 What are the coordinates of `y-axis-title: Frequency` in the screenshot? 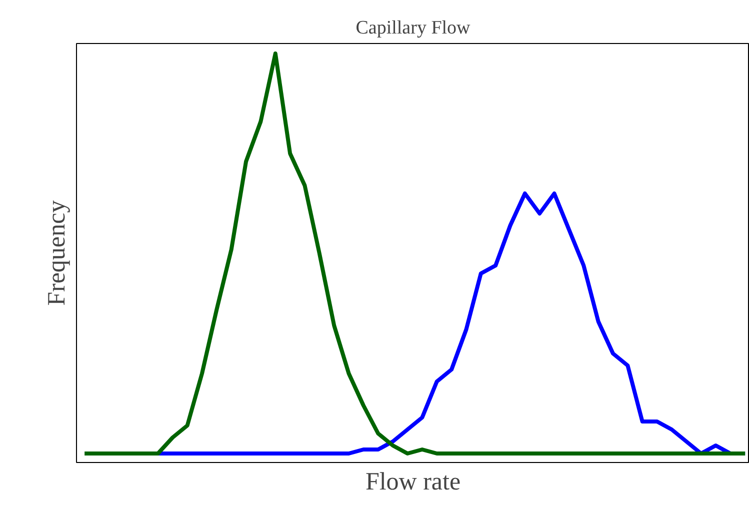 It's located at (57, 253).